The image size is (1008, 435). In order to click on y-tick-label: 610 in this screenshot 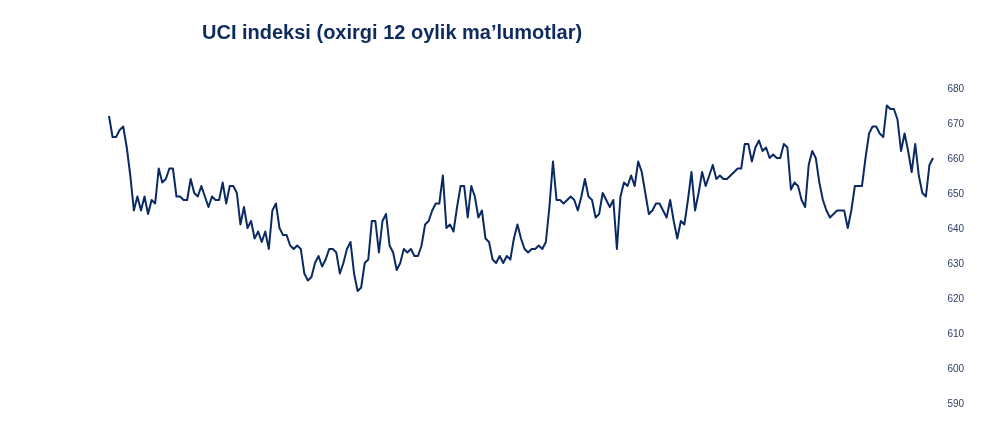, I will do `click(956, 333)`.